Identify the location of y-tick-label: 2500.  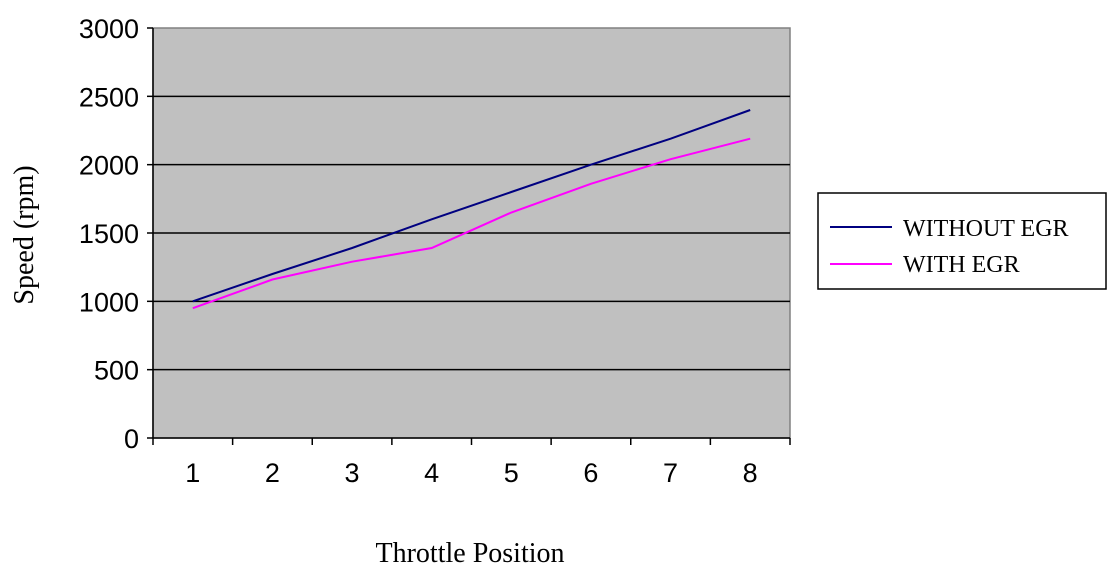
(109, 97).